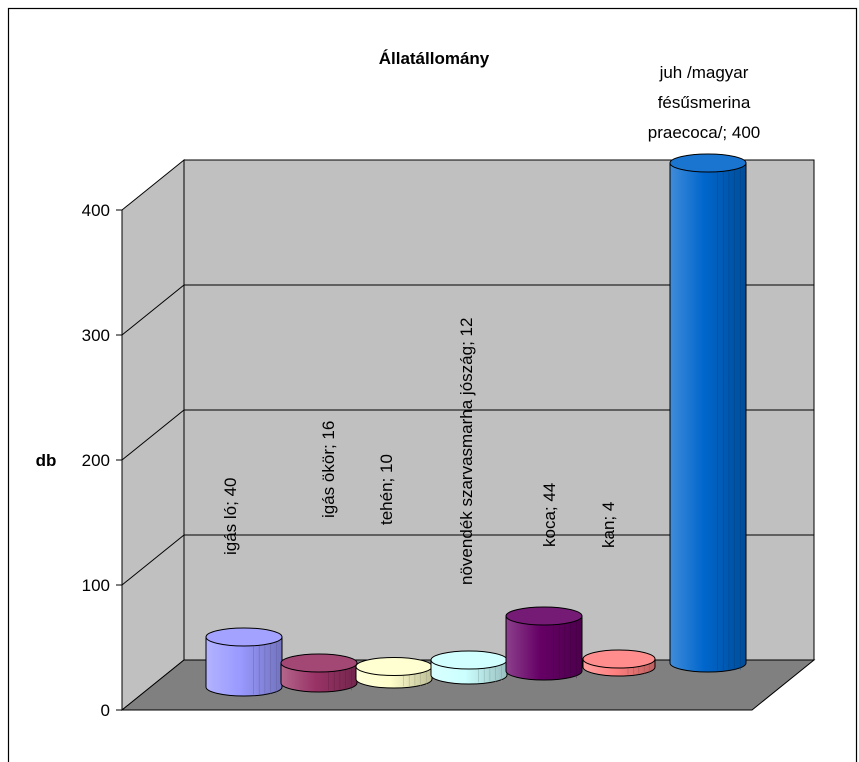 Image resolution: width=859 pixels, height=762 pixels. Describe the element at coordinates (96, 210) in the screenshot. I see `y-tick-label: 400` at that location.